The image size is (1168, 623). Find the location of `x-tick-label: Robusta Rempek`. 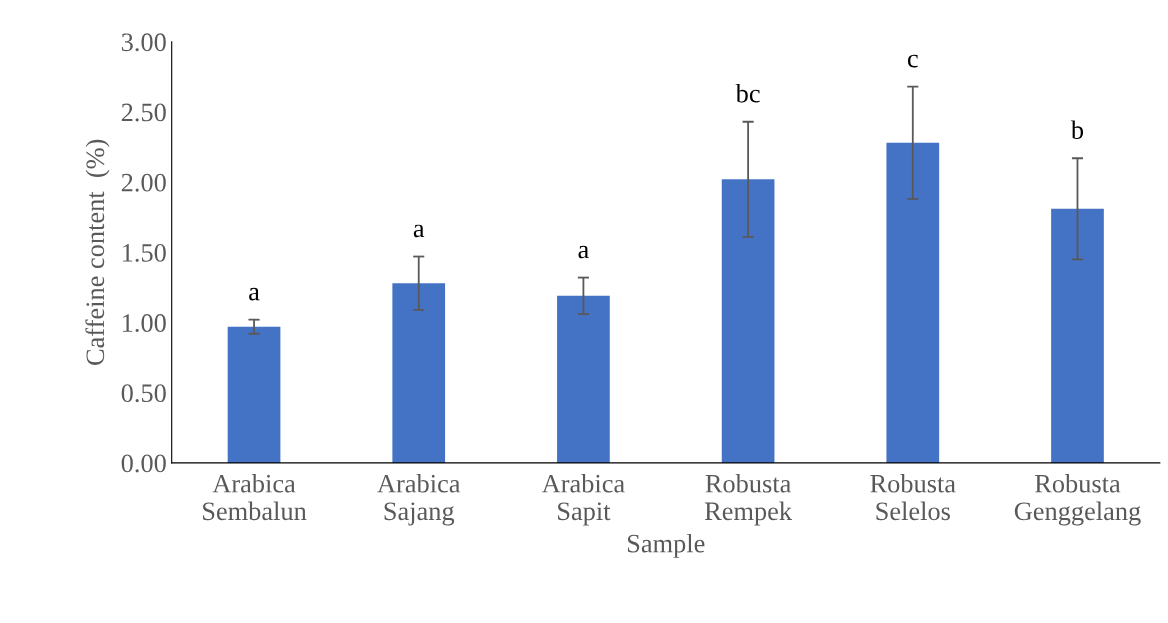

x-tick-label: Robusta Rempek is located at coordinates (748, 500).